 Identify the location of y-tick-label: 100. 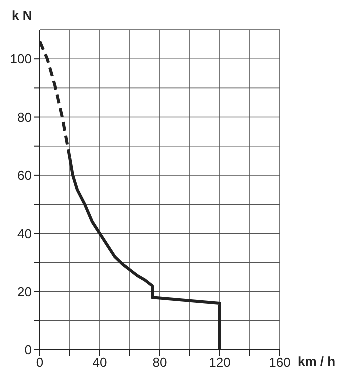
(21, 59).